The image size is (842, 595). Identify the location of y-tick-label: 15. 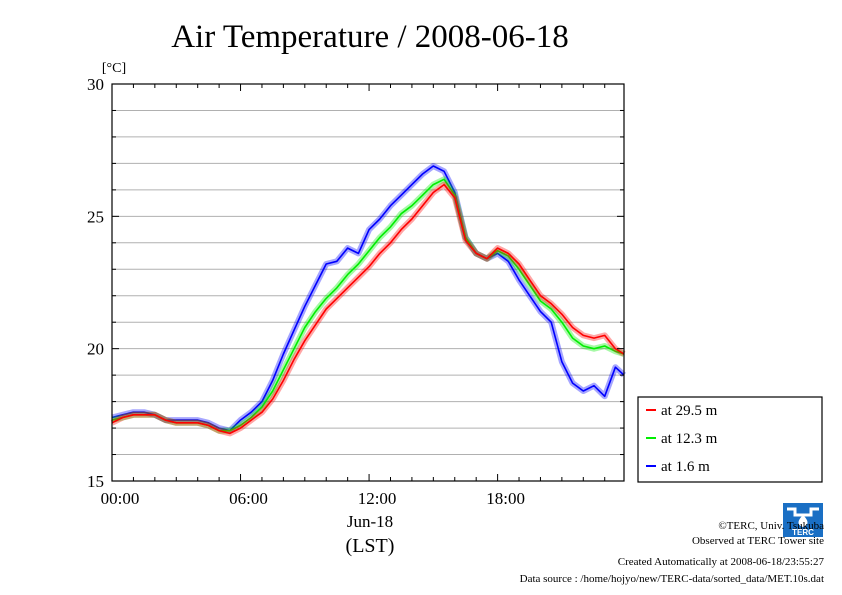
(95, 481).